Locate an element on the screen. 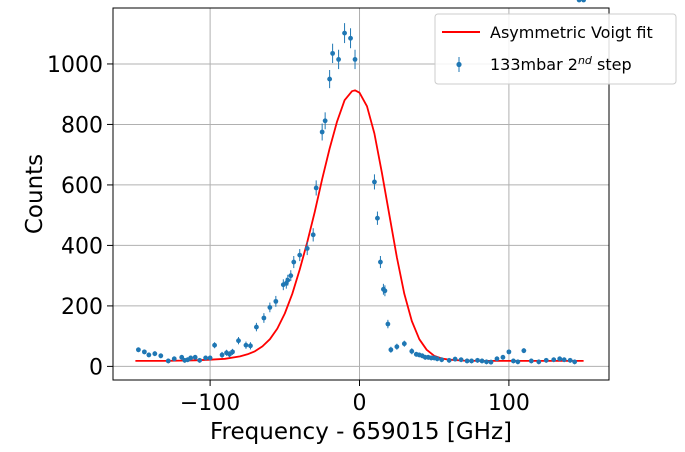  legend: Asymmetric Voigt fit 133mbar 2nd step is located at coordinates (555, 49).